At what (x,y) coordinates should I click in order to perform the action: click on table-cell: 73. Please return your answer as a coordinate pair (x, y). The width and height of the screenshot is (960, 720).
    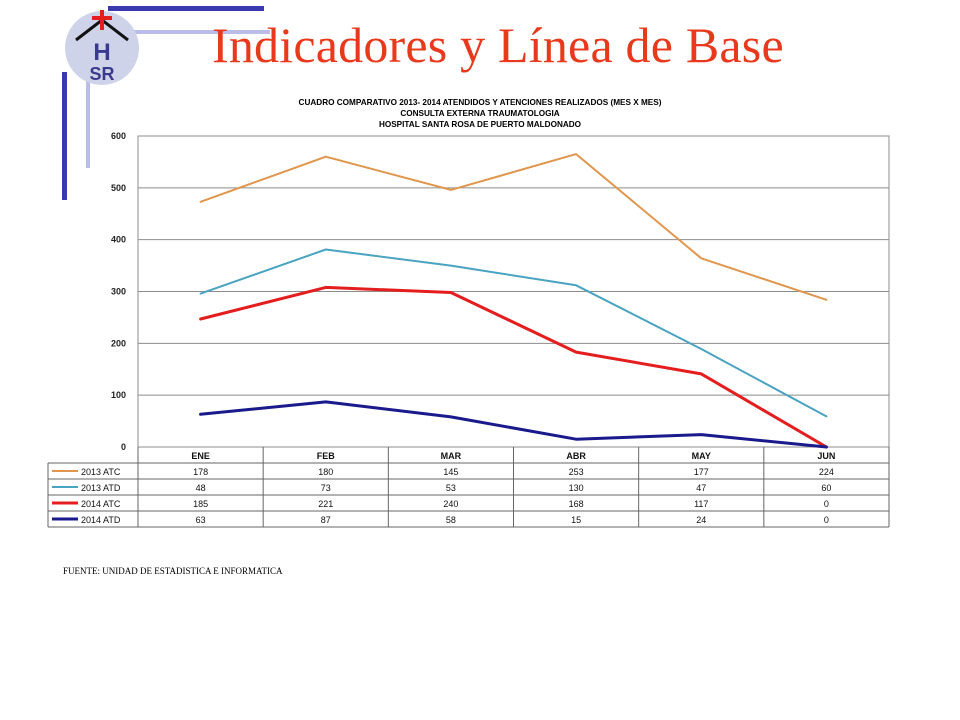
    Looking at the image, I should click on (326, 488).